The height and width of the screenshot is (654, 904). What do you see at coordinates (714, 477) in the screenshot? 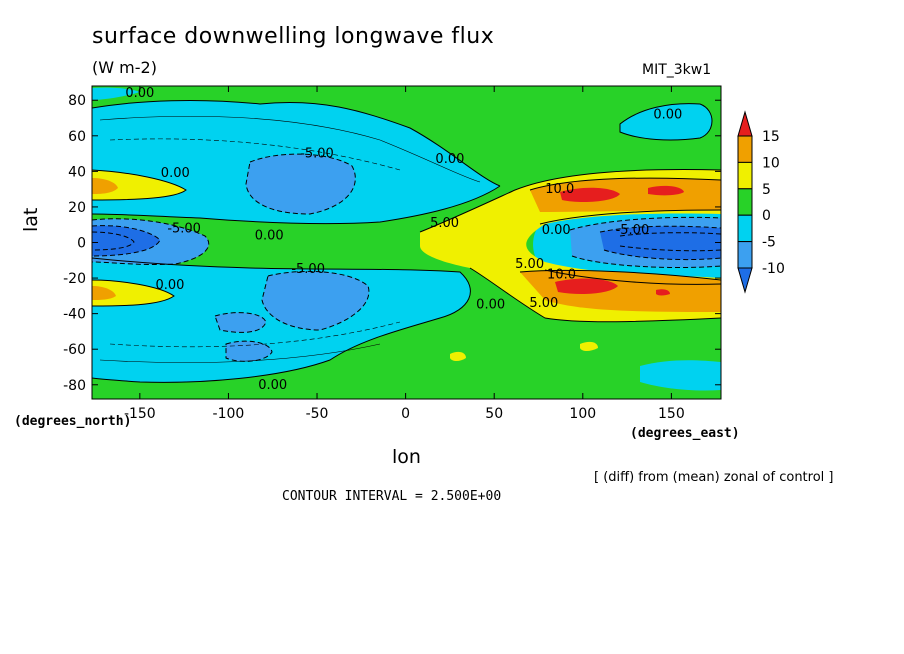
I see `difference-note: [ (diff) from (mean) zonal of control ]` at bounding box center [714, 477].